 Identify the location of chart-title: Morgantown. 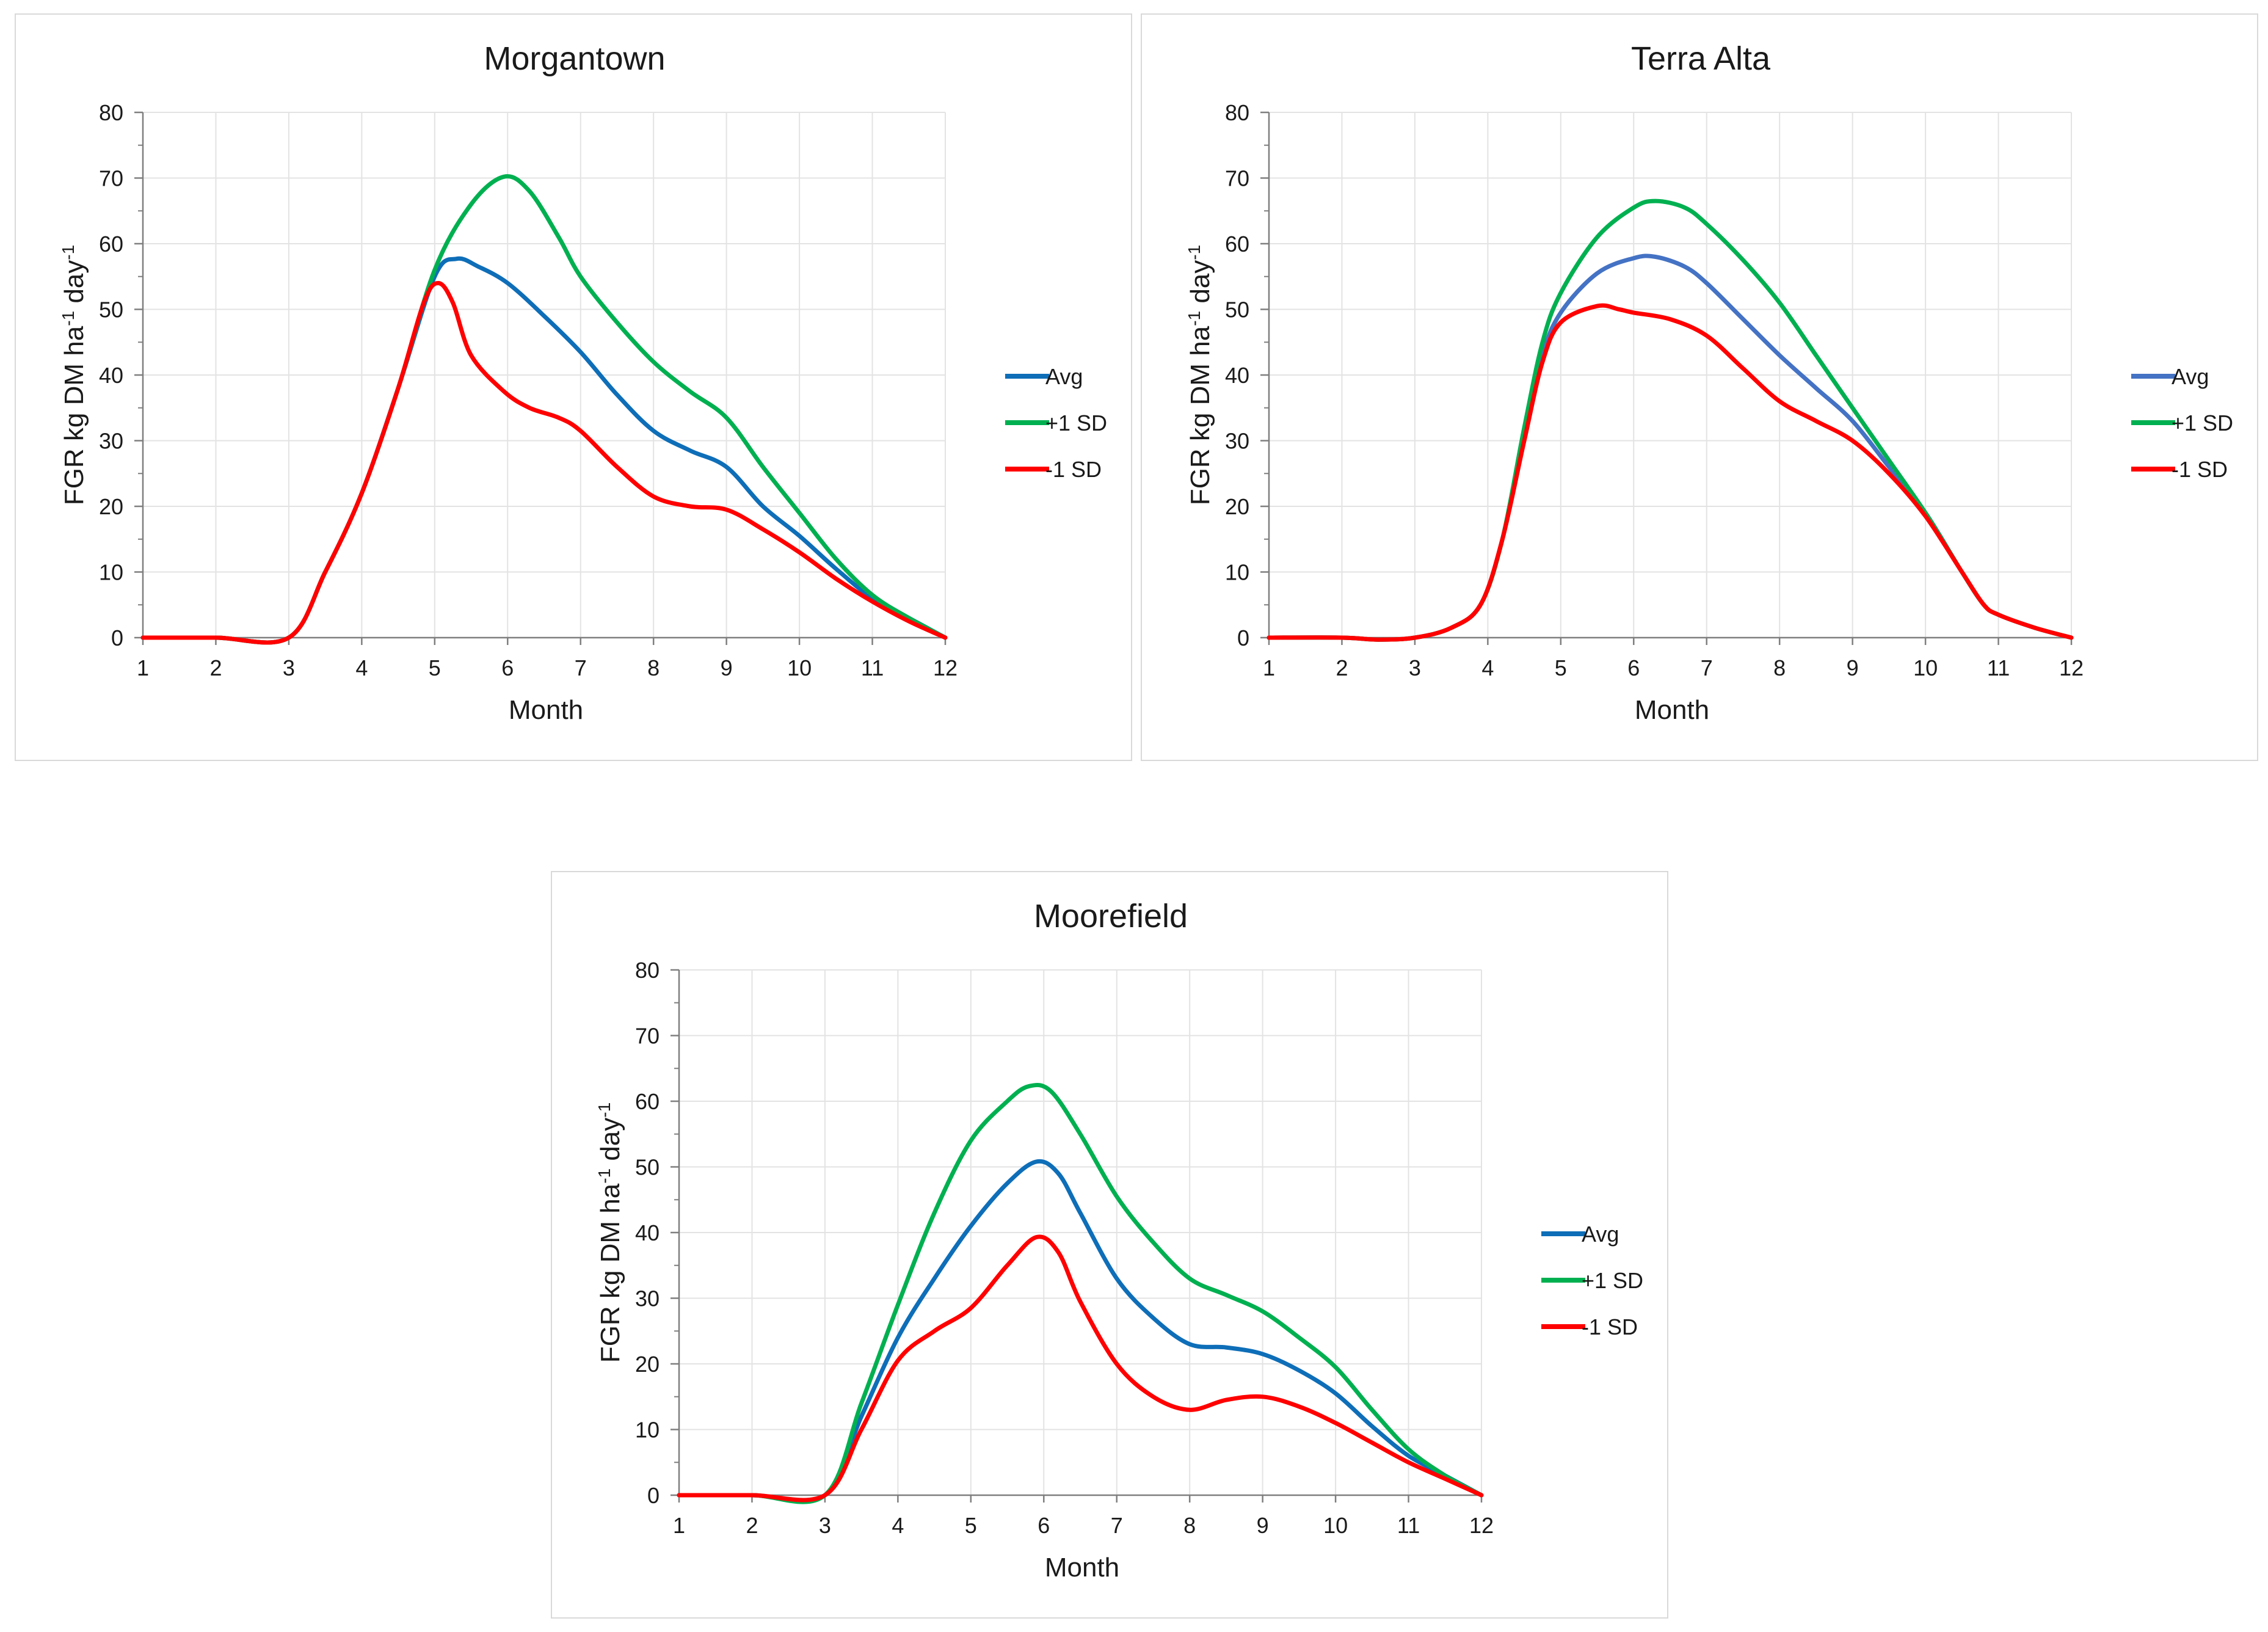
(575, 59).